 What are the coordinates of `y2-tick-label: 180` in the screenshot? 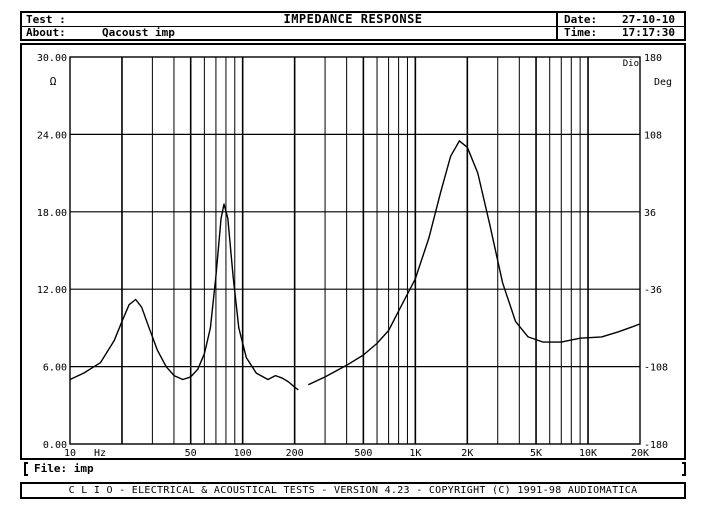 It's located at (653, 58).